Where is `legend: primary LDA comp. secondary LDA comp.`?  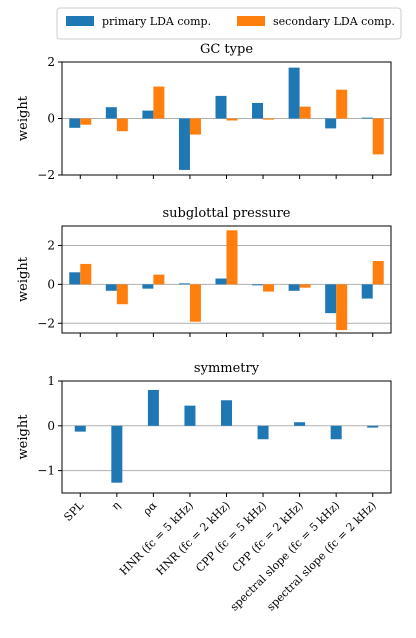
legend: primary LDA comp. secondary LDA comp. is located at coordinates (229, 23).